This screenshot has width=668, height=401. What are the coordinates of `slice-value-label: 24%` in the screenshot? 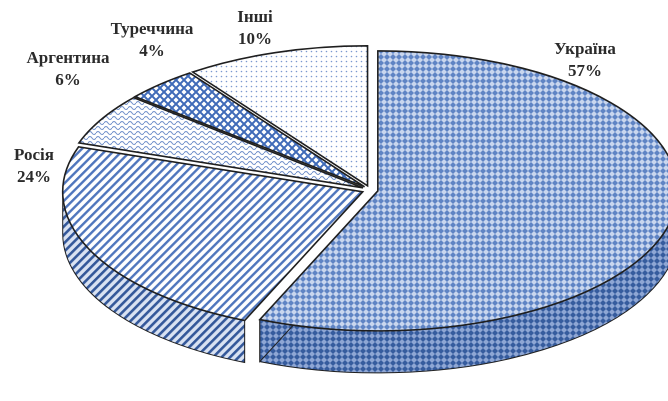 It's located at (34, 176).